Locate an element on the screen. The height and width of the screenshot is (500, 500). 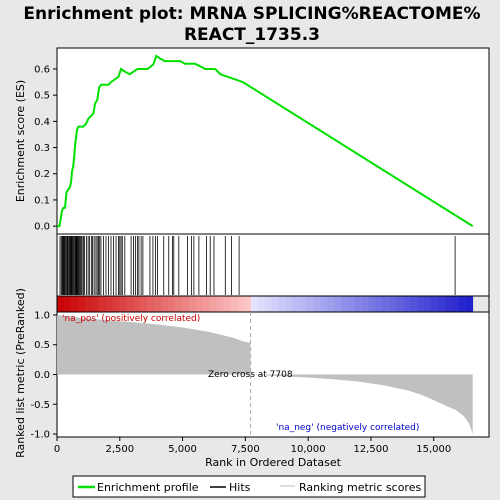
legend-metric-label: Ranking metric scores is located at coordinates (360, 487).